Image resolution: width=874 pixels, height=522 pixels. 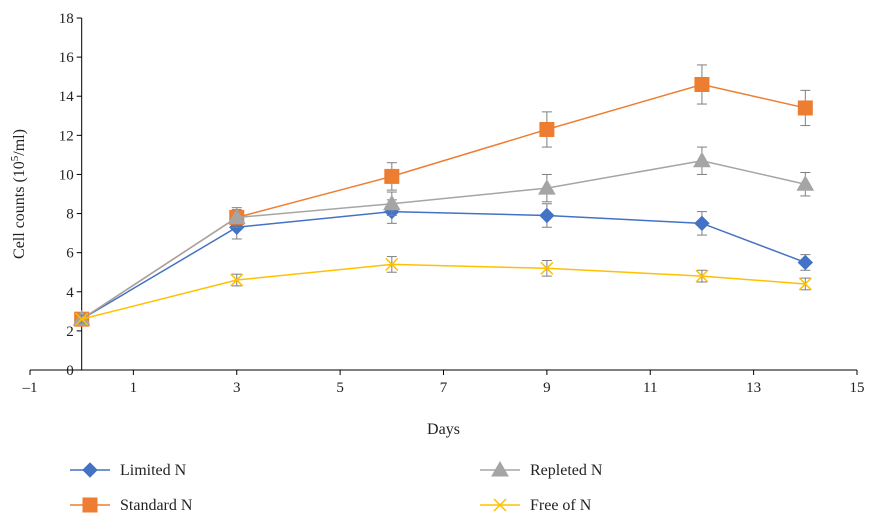 I want to click on y-tick-label: 10, so click(x=66, y=175).